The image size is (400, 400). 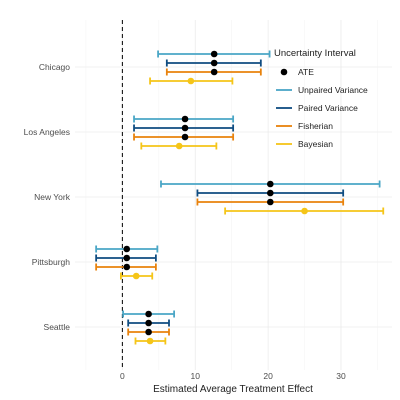 What do you see at coordinates (233, 376) in the screenshot?
I see `x-tick-labels: 0 10 20 30` at bounding box center [233, 376].